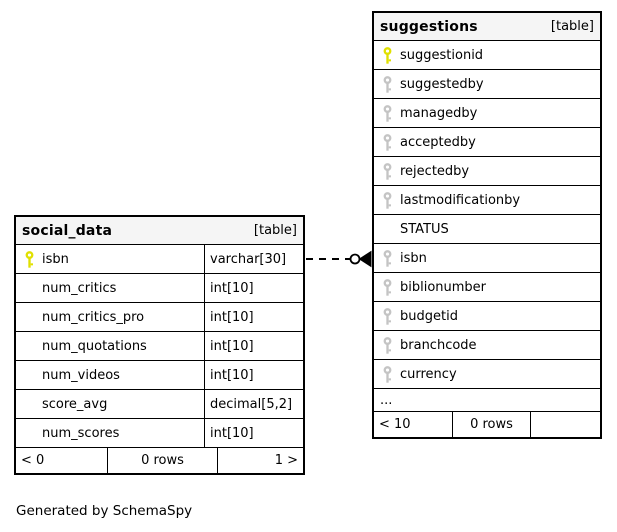 The image size is (617, 532). I want to click on column-name-cell: branchcode, so click(500, 345).